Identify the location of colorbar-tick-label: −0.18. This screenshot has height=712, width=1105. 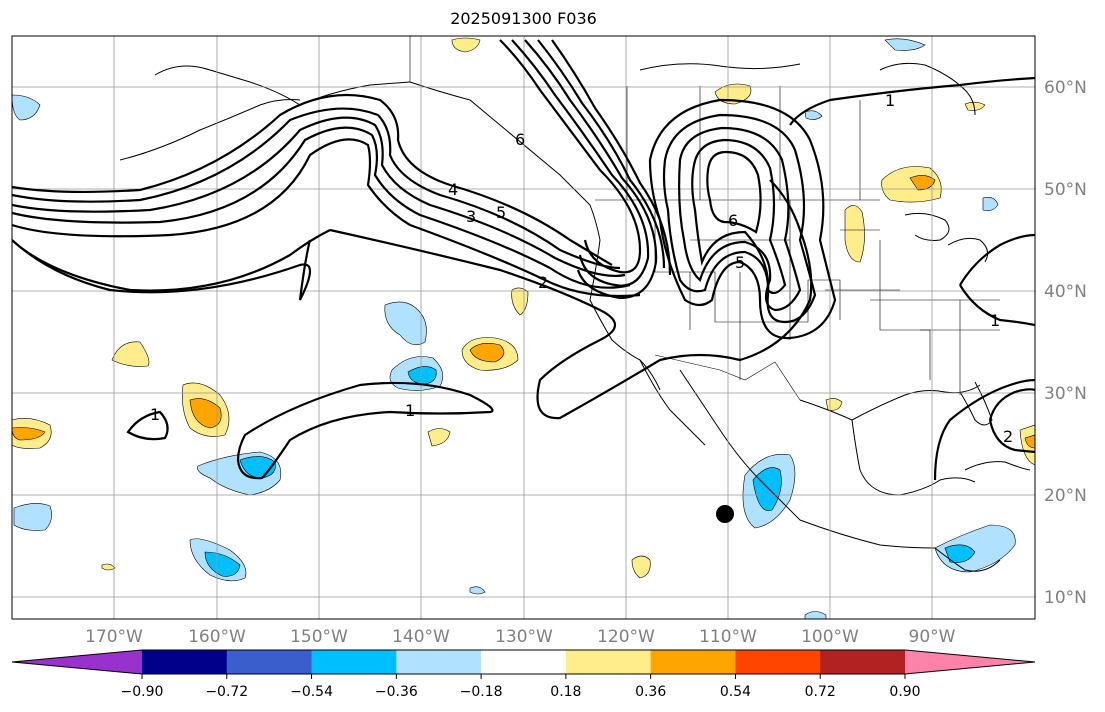
(481, 692).